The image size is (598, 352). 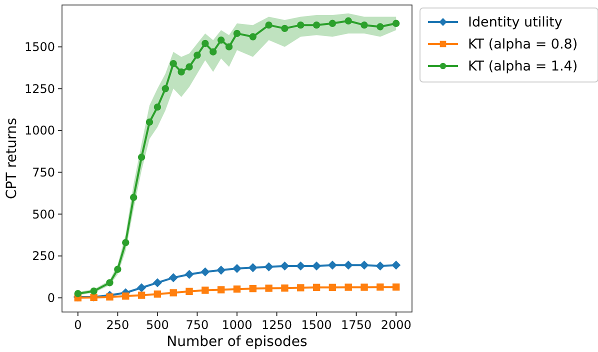 What do you see at coordinates (39, 47) in the screenshot?
I see `y-tick-label: 1500` at bounding box center [39, 47].